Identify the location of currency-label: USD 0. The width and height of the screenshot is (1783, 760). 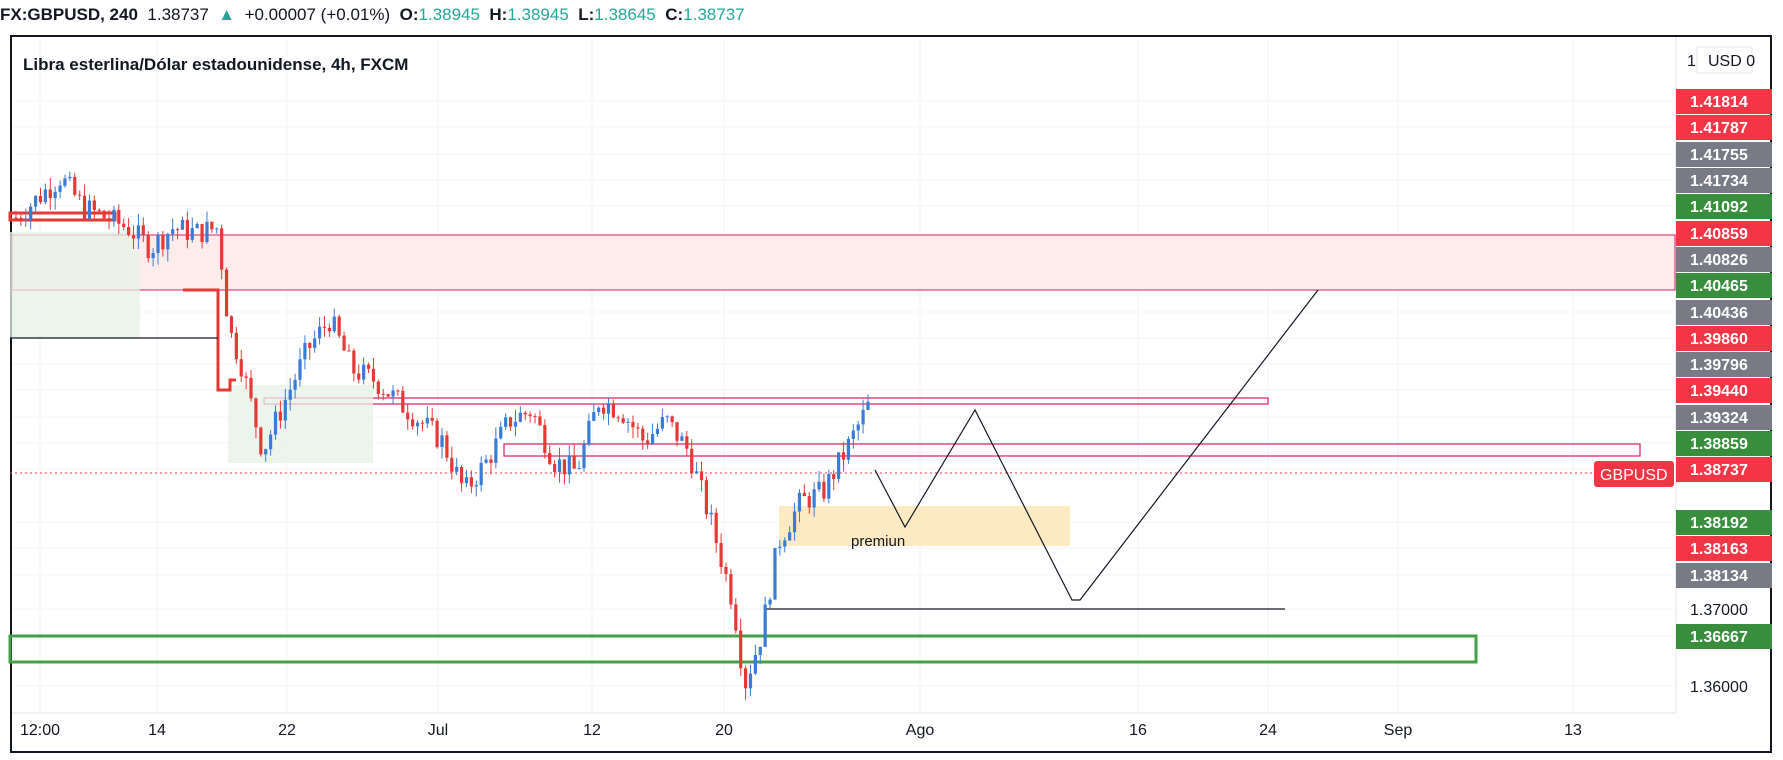
(1731, 61).